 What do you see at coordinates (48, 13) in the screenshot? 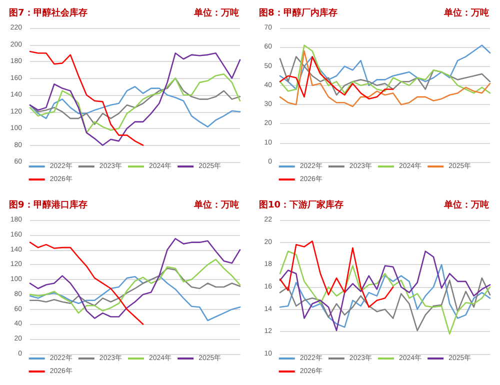
I see `chart-title: 图7：甲醇社会库存` at bounding box center [48, 13].